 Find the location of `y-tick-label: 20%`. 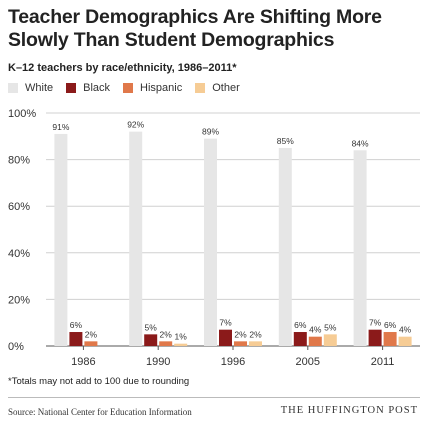

y-tick-label: 20% is located at coordinates (19, 300).